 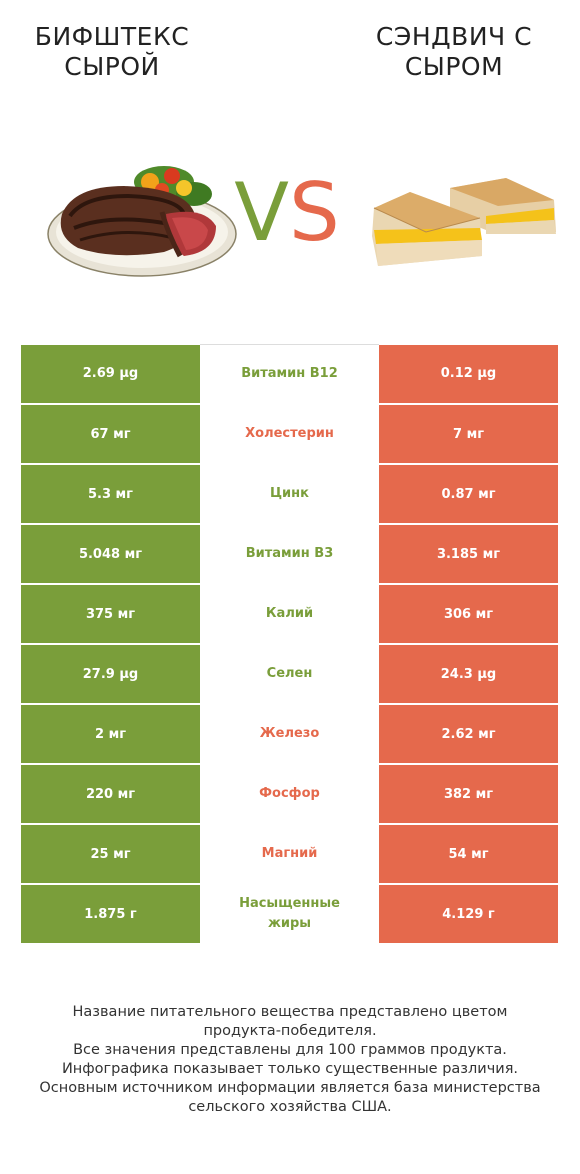 I want to click on nutrient-name: Селен, so click(x=289, y=674).